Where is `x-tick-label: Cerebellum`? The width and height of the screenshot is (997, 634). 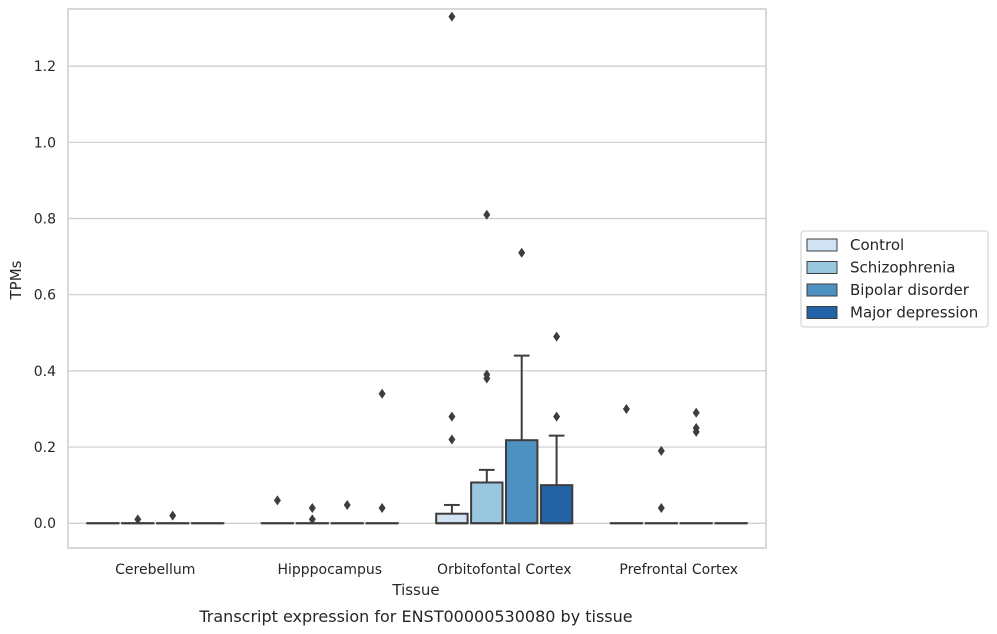 x-tick-label: Cerebellum is located at coordinates (155, 570).